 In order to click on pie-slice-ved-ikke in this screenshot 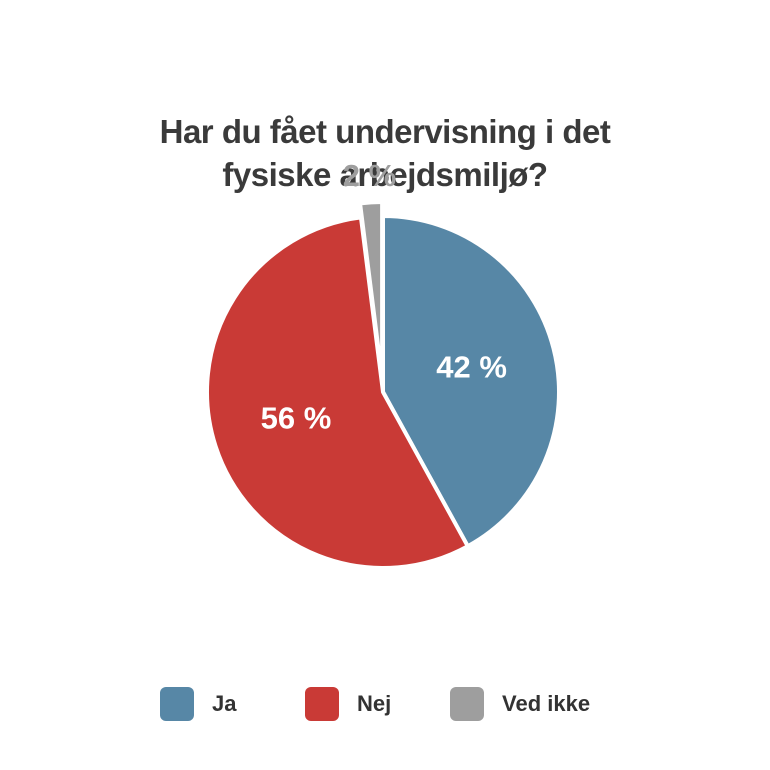, I will do `click(371, 290)`.